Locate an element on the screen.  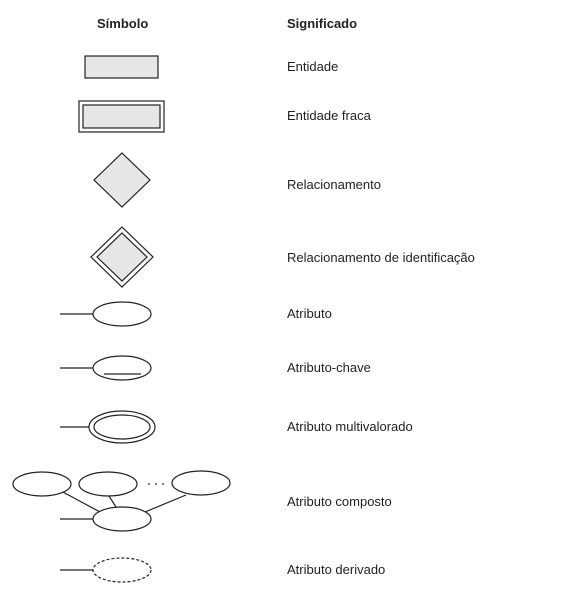
symbol-column-header: Símbolo is located at coordinates (123, 23).